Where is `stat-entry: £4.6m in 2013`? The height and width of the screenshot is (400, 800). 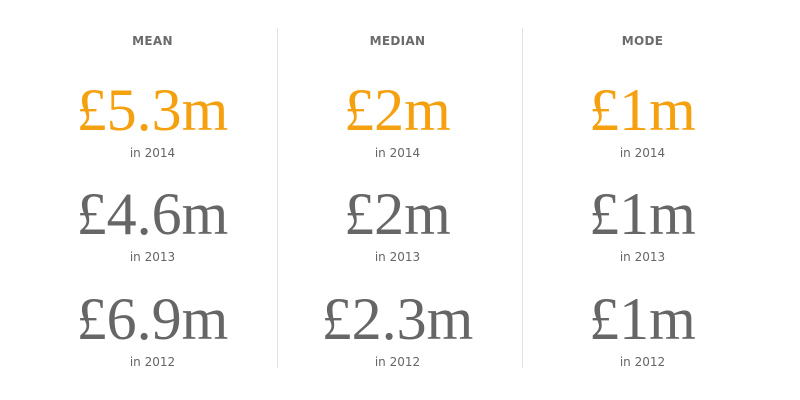 stat-entry: £4.6m in 2013 is located at coordinates (152, 230).